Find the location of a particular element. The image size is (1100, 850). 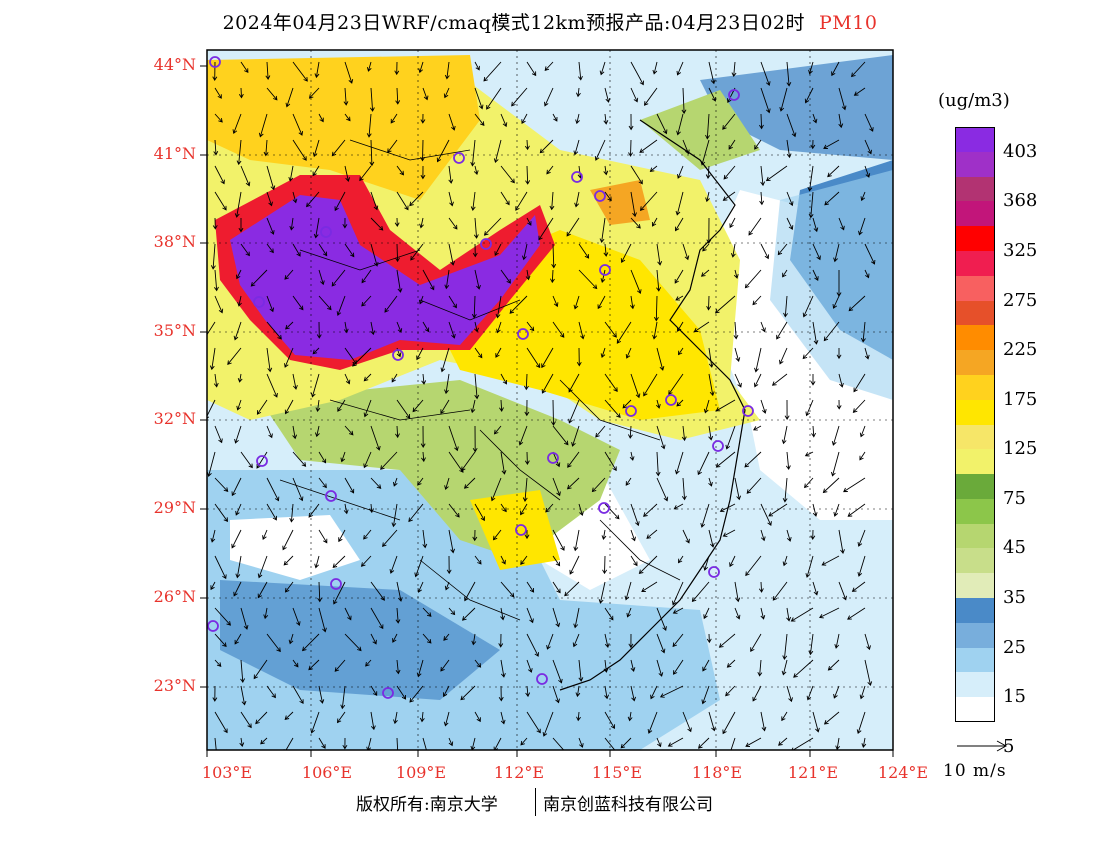

coastline is located at coordinates (652, 405).